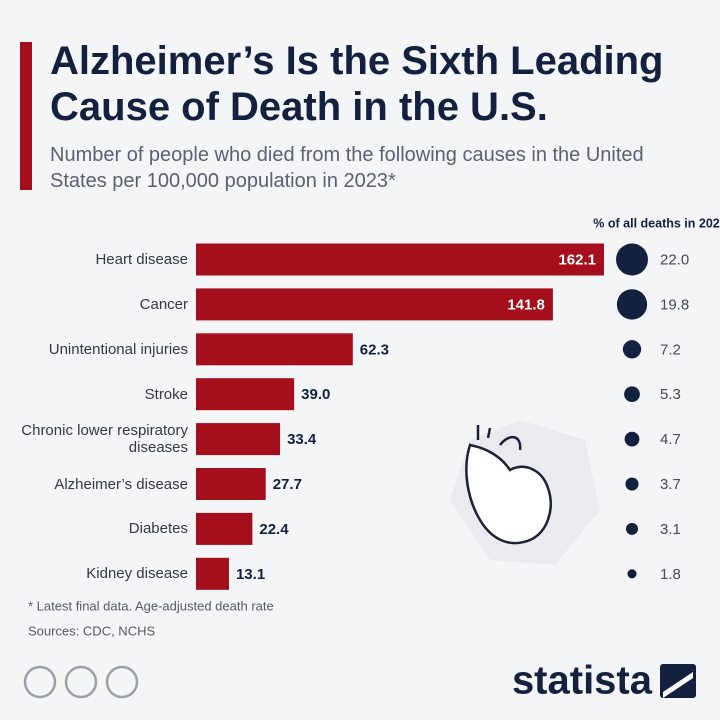  What do you see at coordinates (582, 681) in the screenshot?
I see `logo: statista` at bounding box center [582, 681].